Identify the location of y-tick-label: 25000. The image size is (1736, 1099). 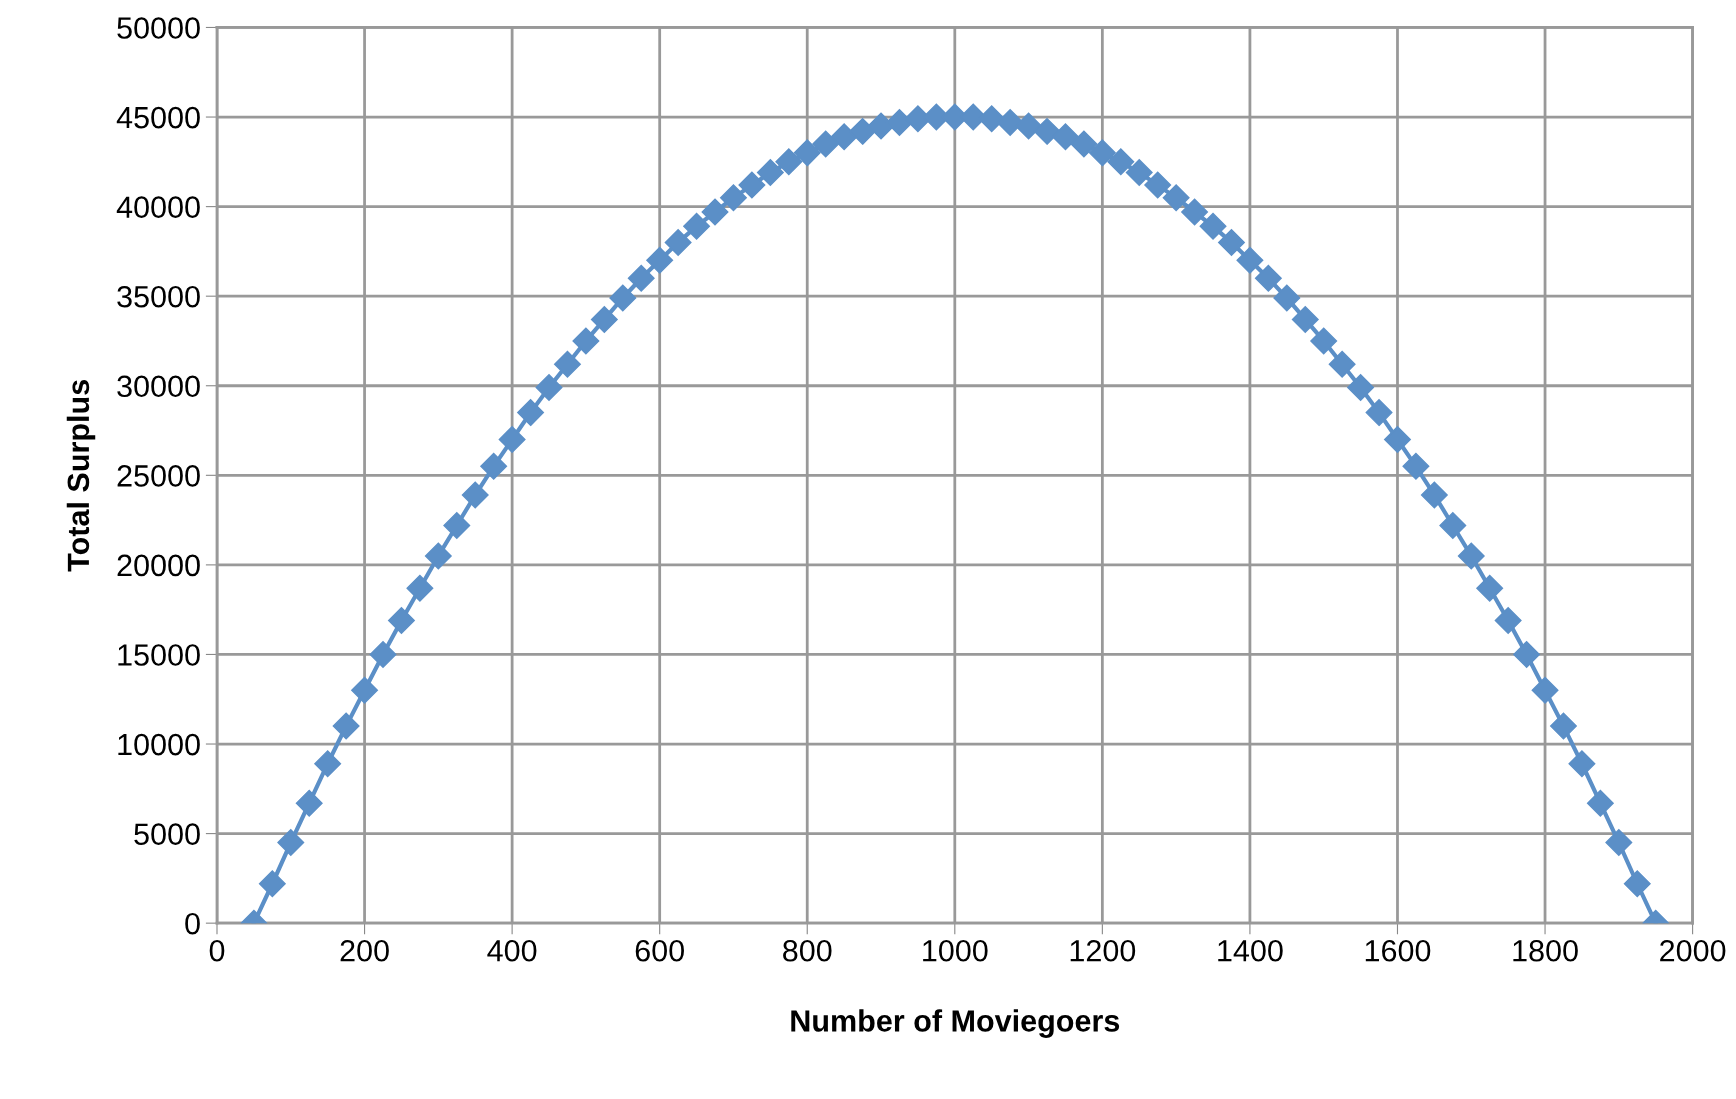
(158, 476).